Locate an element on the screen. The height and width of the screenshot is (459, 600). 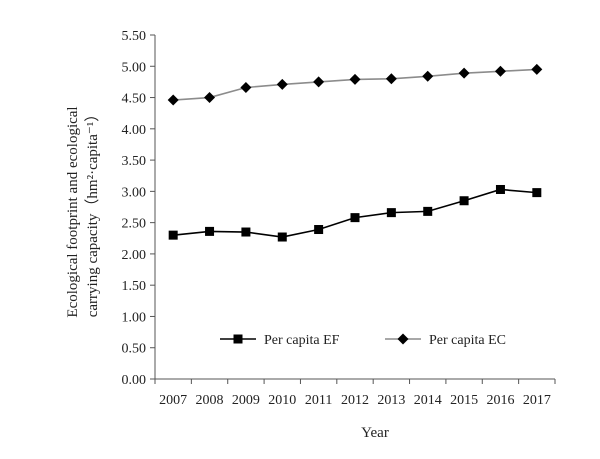
y-tick-label: 0.00 is located at coordinates (134, 380).